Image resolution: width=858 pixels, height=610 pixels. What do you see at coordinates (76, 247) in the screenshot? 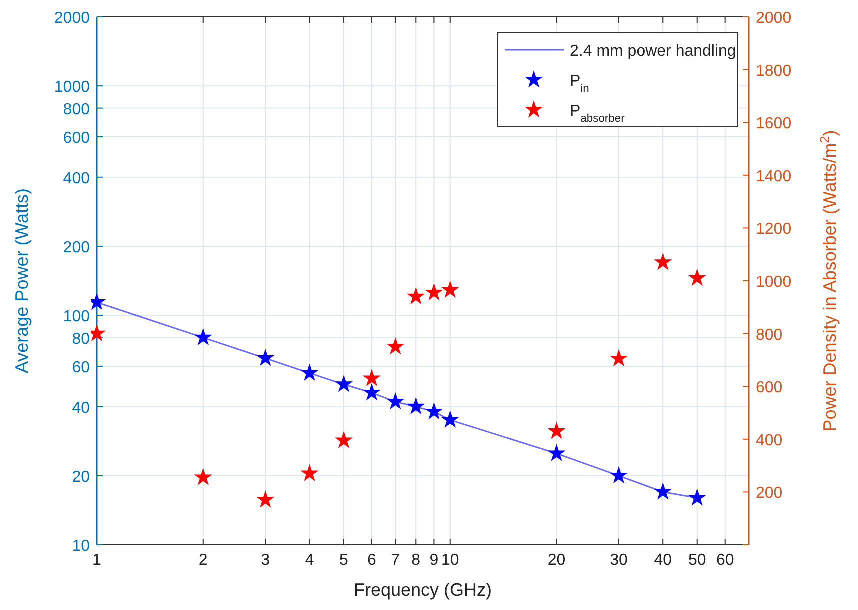
I see `y-tick-label: 200` at bounding box center [76, 247].